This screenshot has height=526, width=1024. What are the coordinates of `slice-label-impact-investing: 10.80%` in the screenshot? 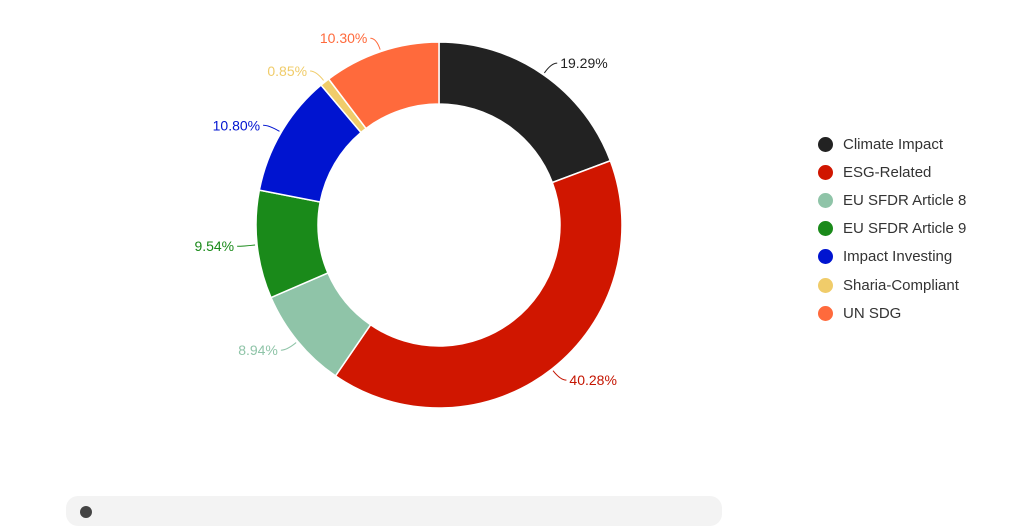 It's located at (236, 125).